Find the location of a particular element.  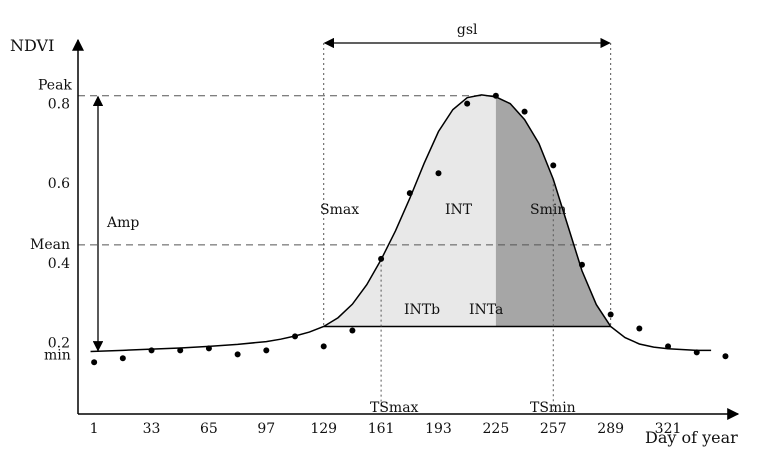

intb-area is located at coordinates (409, 210).